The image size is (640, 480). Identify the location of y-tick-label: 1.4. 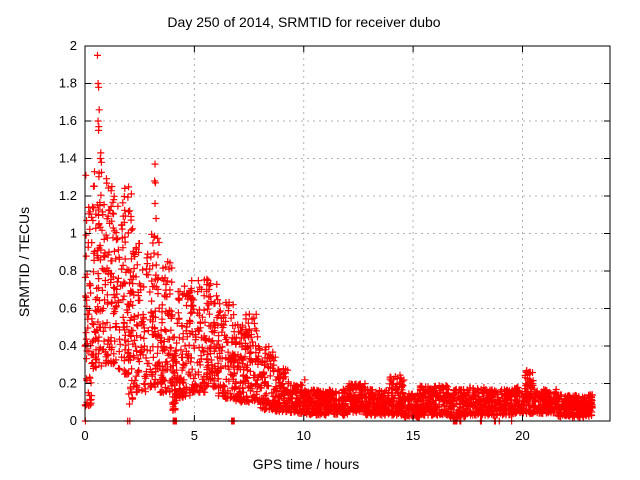
(68, 158).